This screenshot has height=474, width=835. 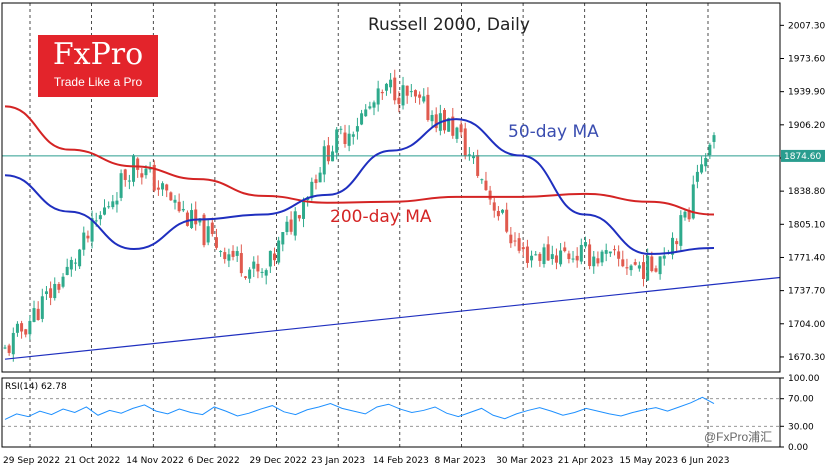 I want to click on fxpro-logo: FxPro Trade Like a Pro, so click(x=98, y=66).